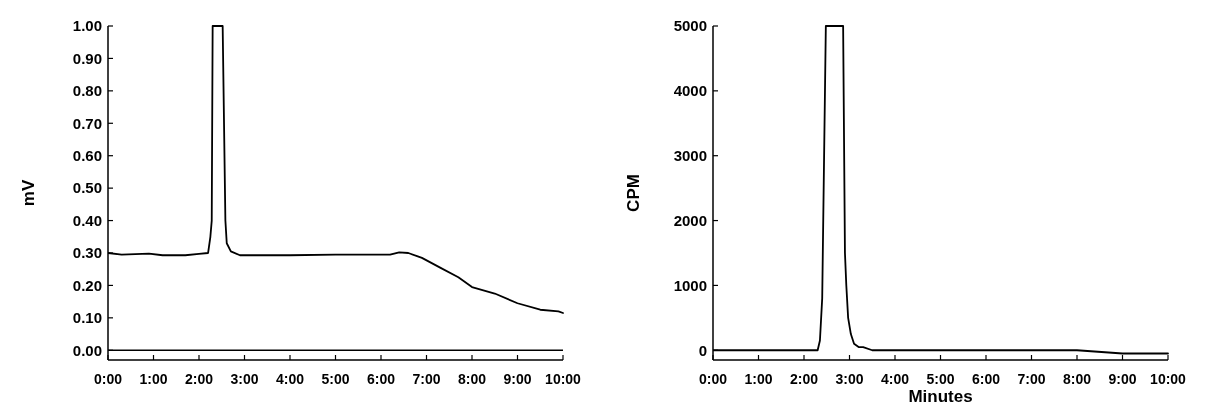  I want to click on y-tick-label: 0.10, so click(87, 318).